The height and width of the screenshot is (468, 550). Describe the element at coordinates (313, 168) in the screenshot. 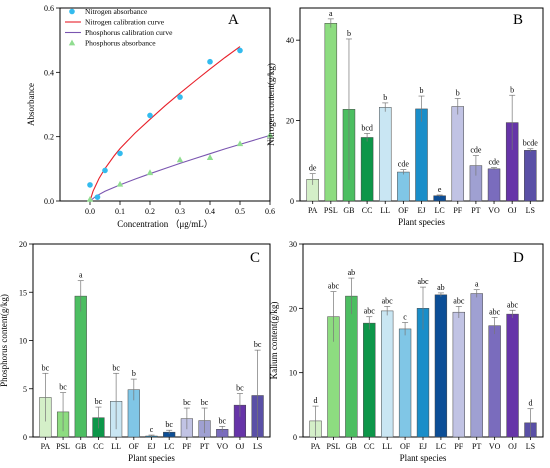

I see `significance-label: de` at that location.